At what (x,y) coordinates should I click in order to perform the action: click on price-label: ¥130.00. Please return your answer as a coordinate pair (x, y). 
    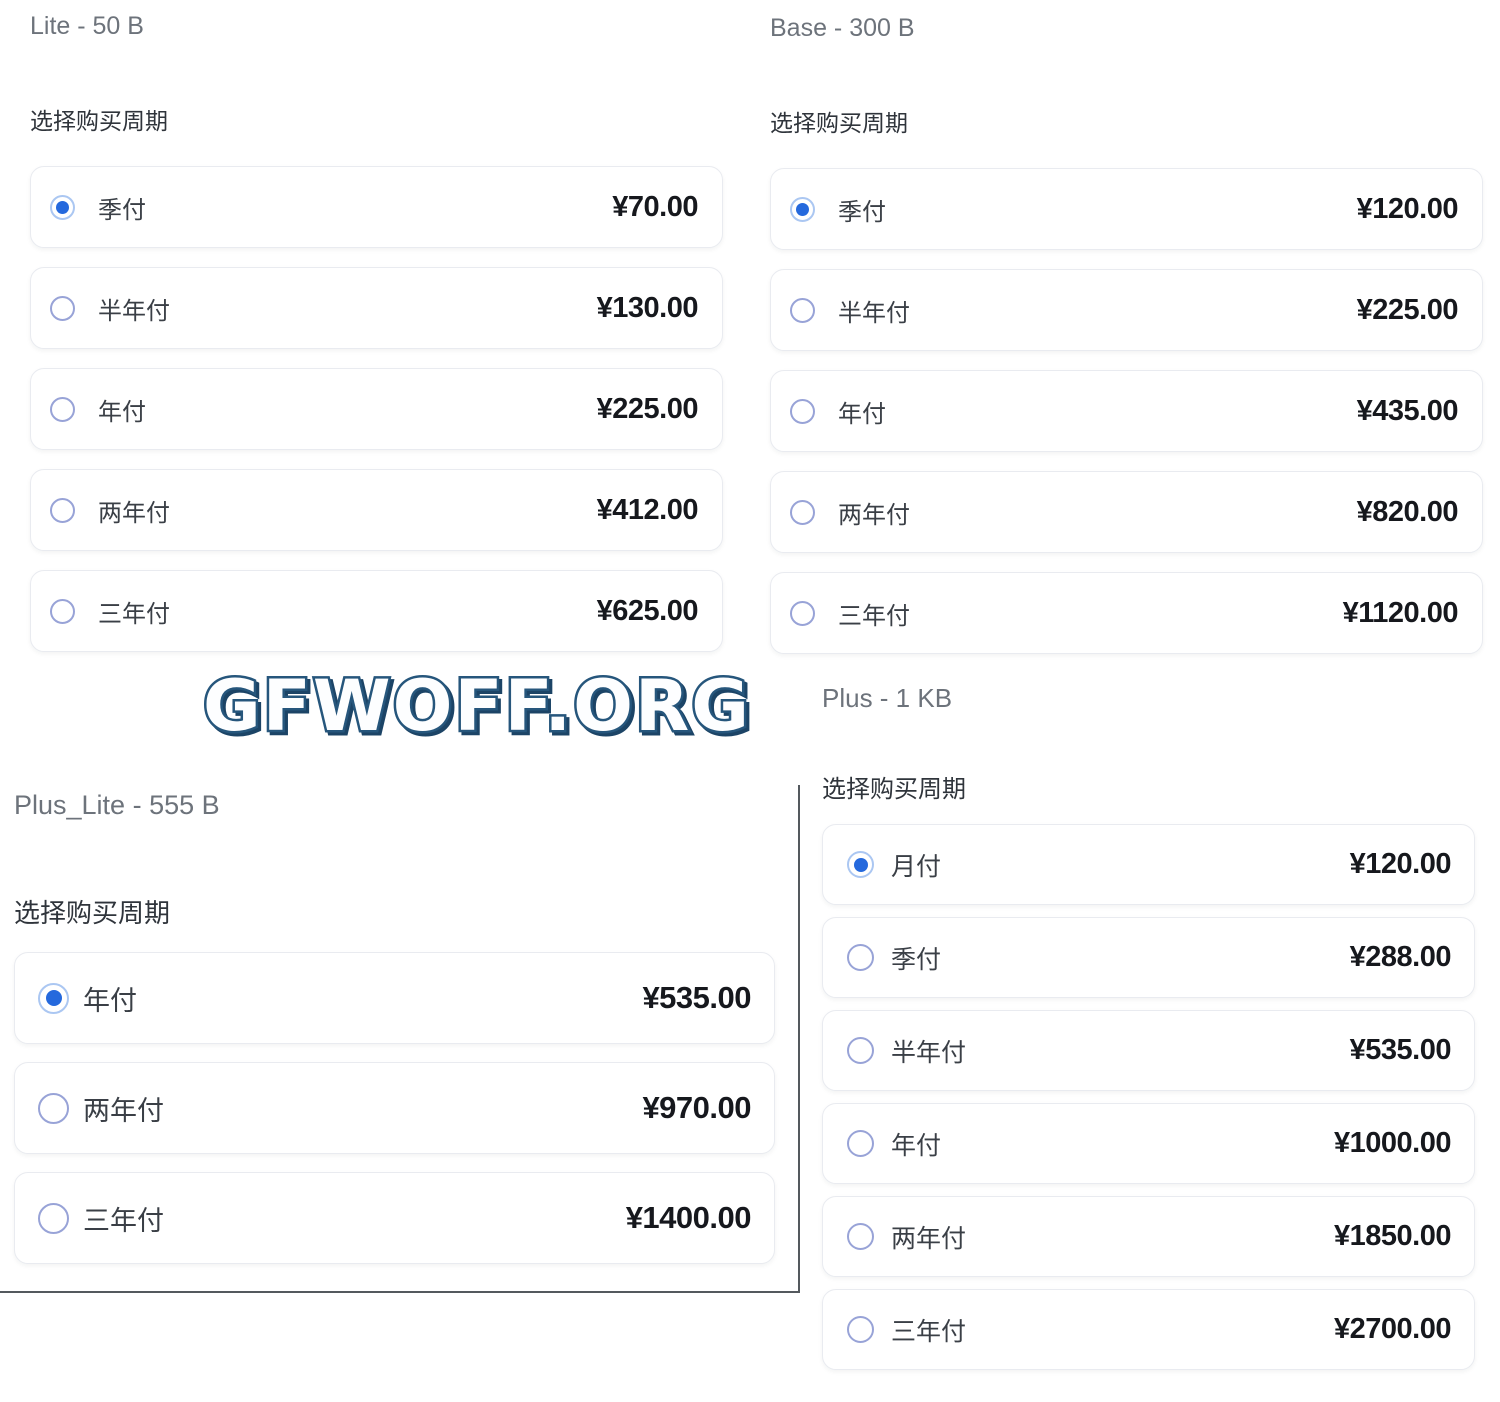
    Looking at the image, I should click on (647, 307).